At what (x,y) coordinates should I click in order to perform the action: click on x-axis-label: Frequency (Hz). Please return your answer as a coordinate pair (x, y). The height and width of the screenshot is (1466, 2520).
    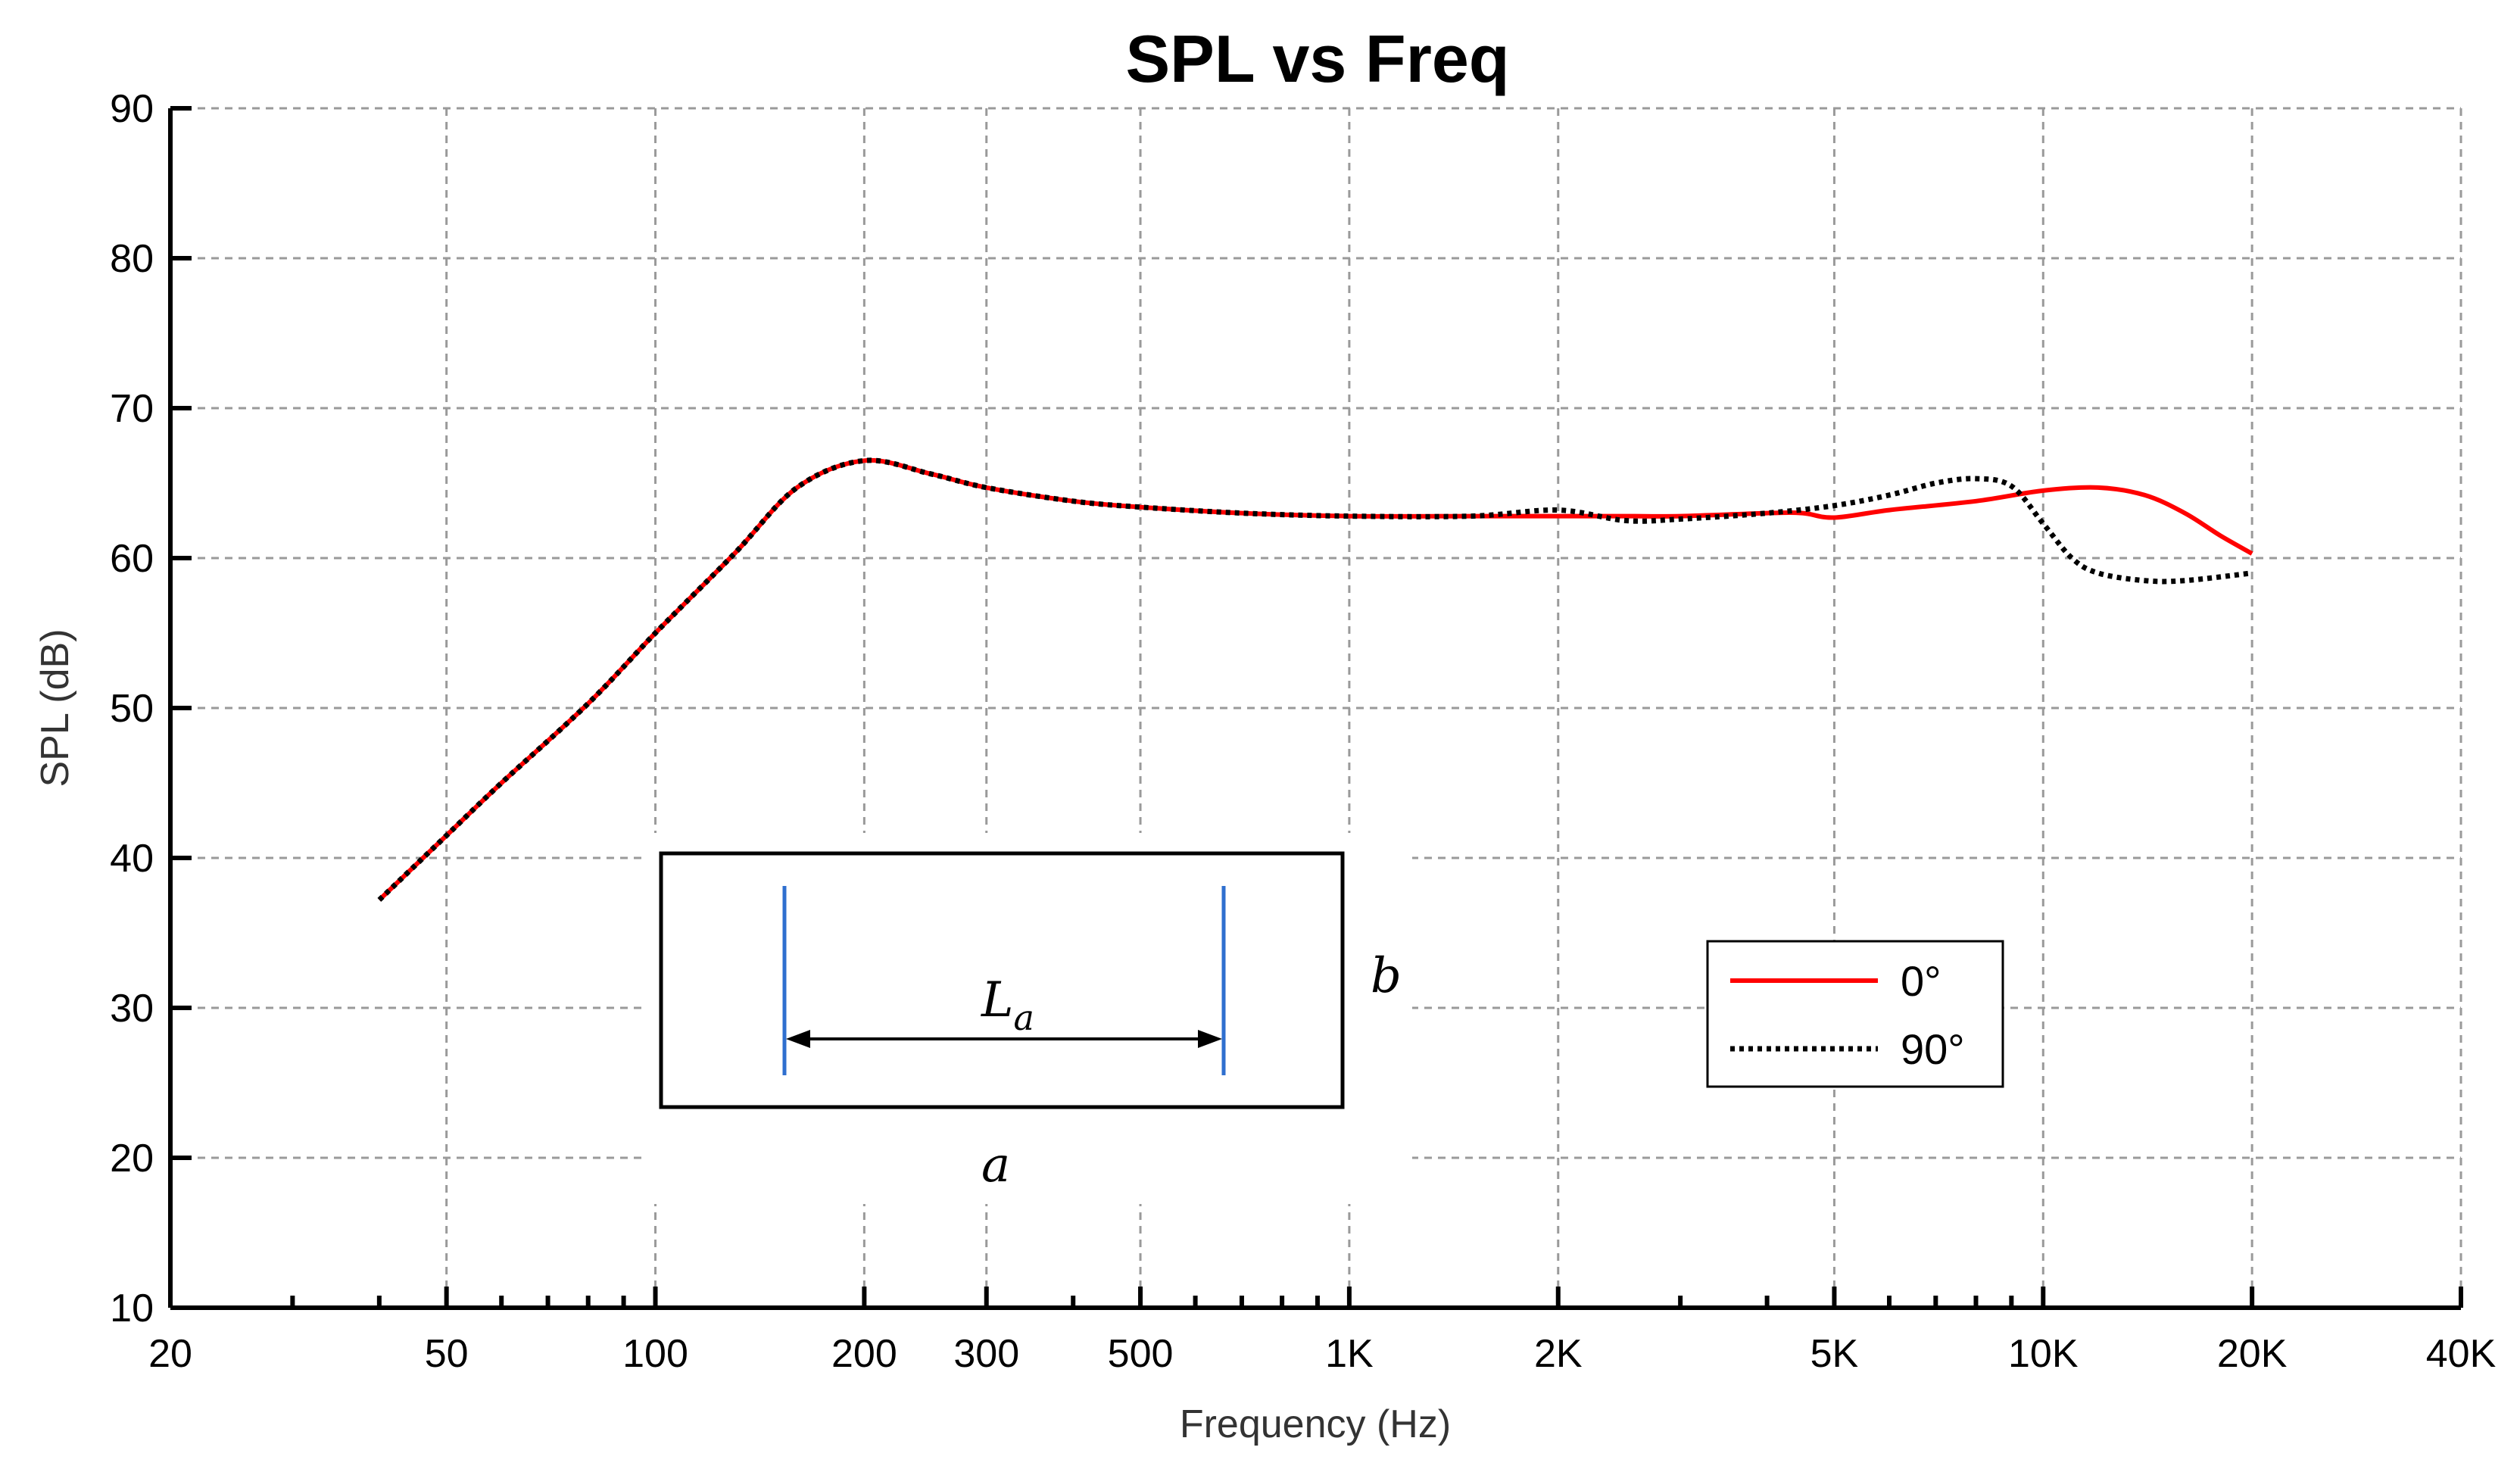
    Looking at the image, I should click on (1315, 1424).